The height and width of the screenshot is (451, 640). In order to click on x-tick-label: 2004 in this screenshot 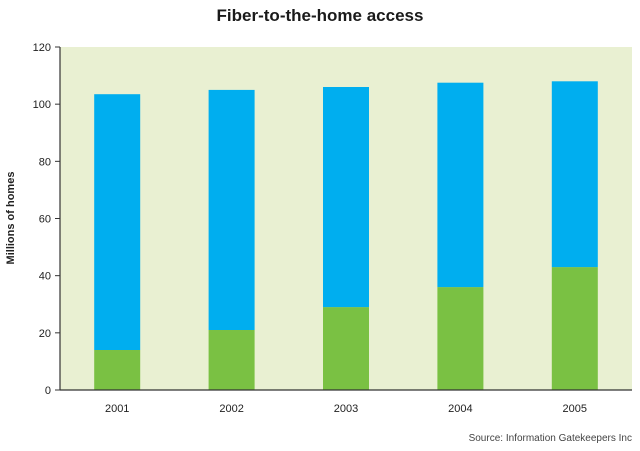, I will do `click(460, 409)`.